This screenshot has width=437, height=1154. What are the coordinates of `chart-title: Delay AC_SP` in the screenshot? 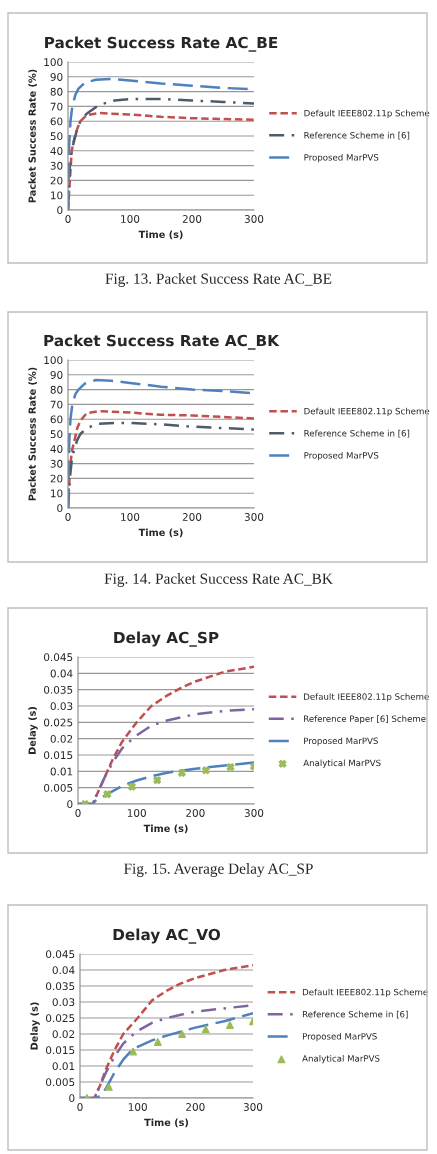 It's located at (166, 639).